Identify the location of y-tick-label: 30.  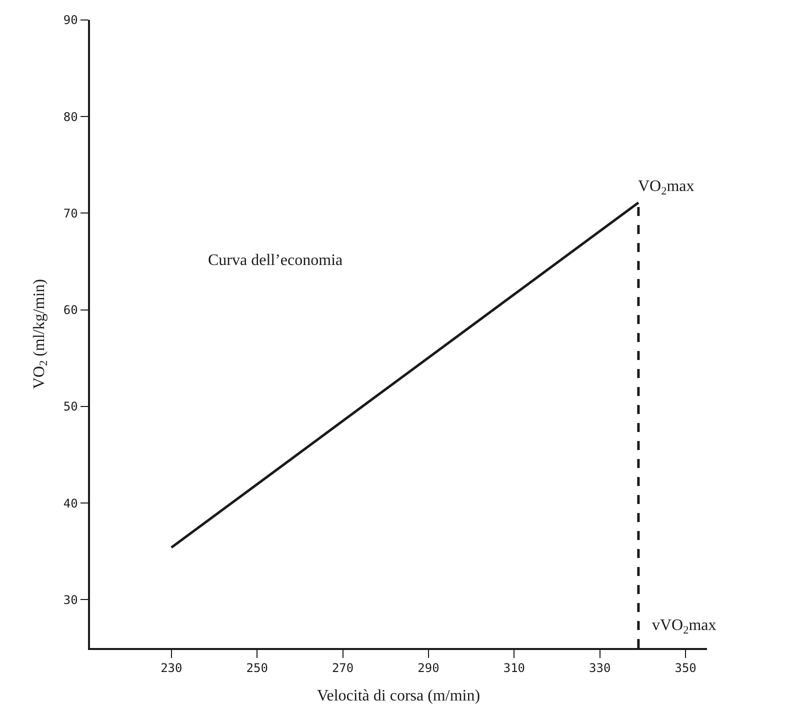
(70, 599).